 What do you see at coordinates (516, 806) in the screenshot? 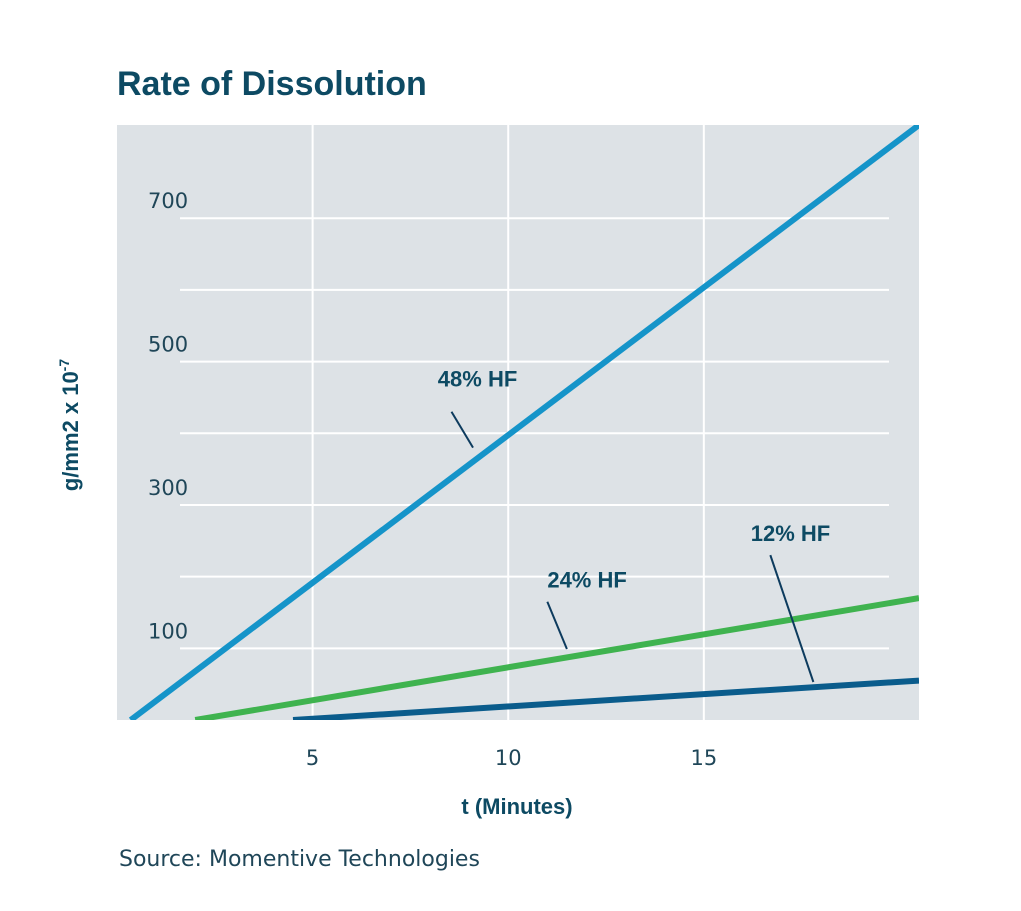
I see `x-axis-label: t (Minutes)` at bounding box center [516, 806].